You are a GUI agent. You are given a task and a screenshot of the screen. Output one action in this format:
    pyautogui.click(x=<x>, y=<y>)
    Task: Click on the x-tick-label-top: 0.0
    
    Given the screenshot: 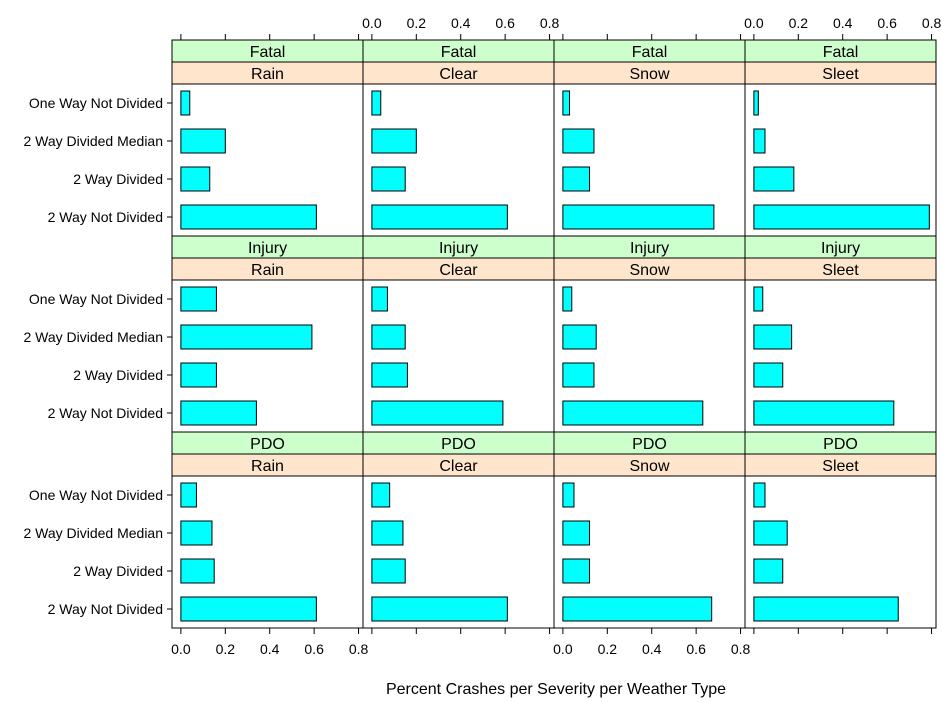 What is the action you would take?
    pyautogui.click(x=372, y=23)
    